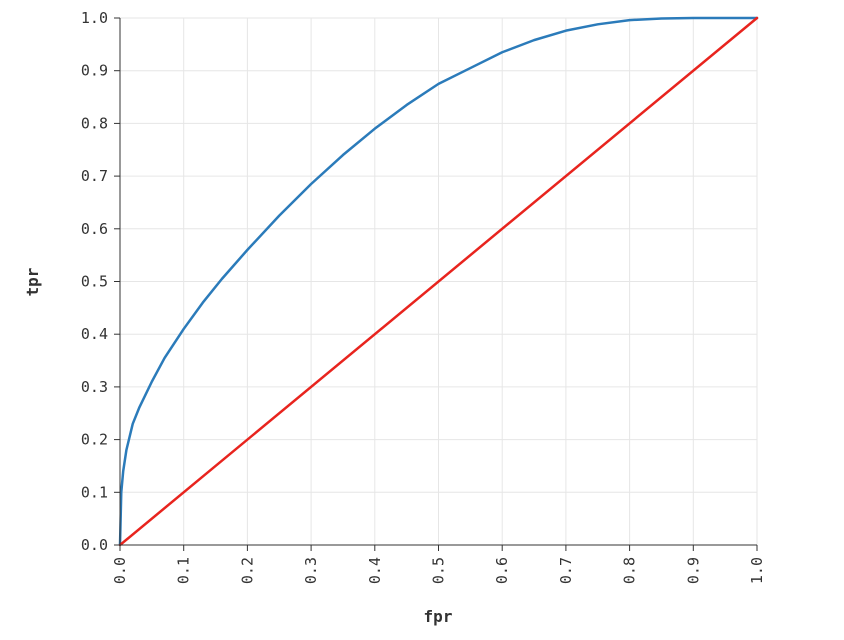  Describe the element at coordinates (502, 570) in the screenshot. I see `x-tick-label: 0.6` at that location.